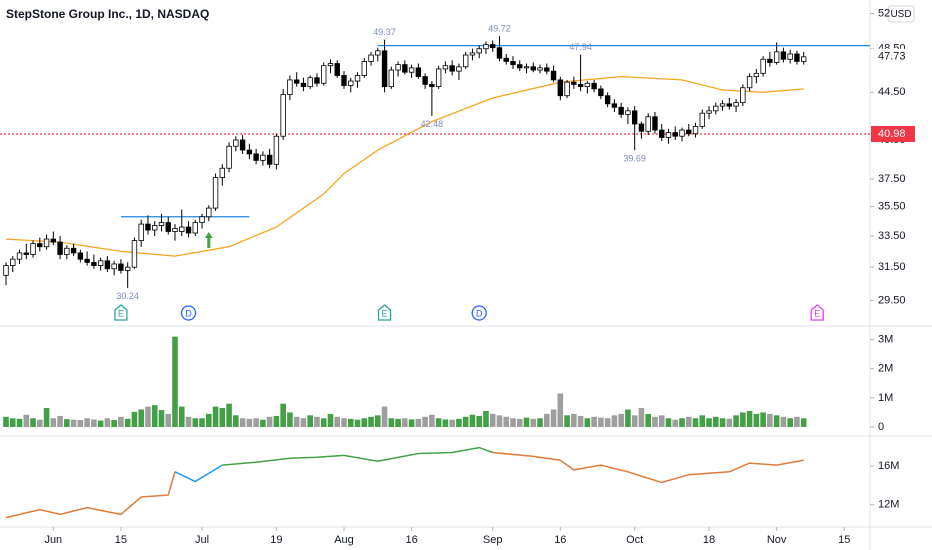 The height and width of the screenshot is (550, 932). I want to click on currency: USD, so click(900, 14).